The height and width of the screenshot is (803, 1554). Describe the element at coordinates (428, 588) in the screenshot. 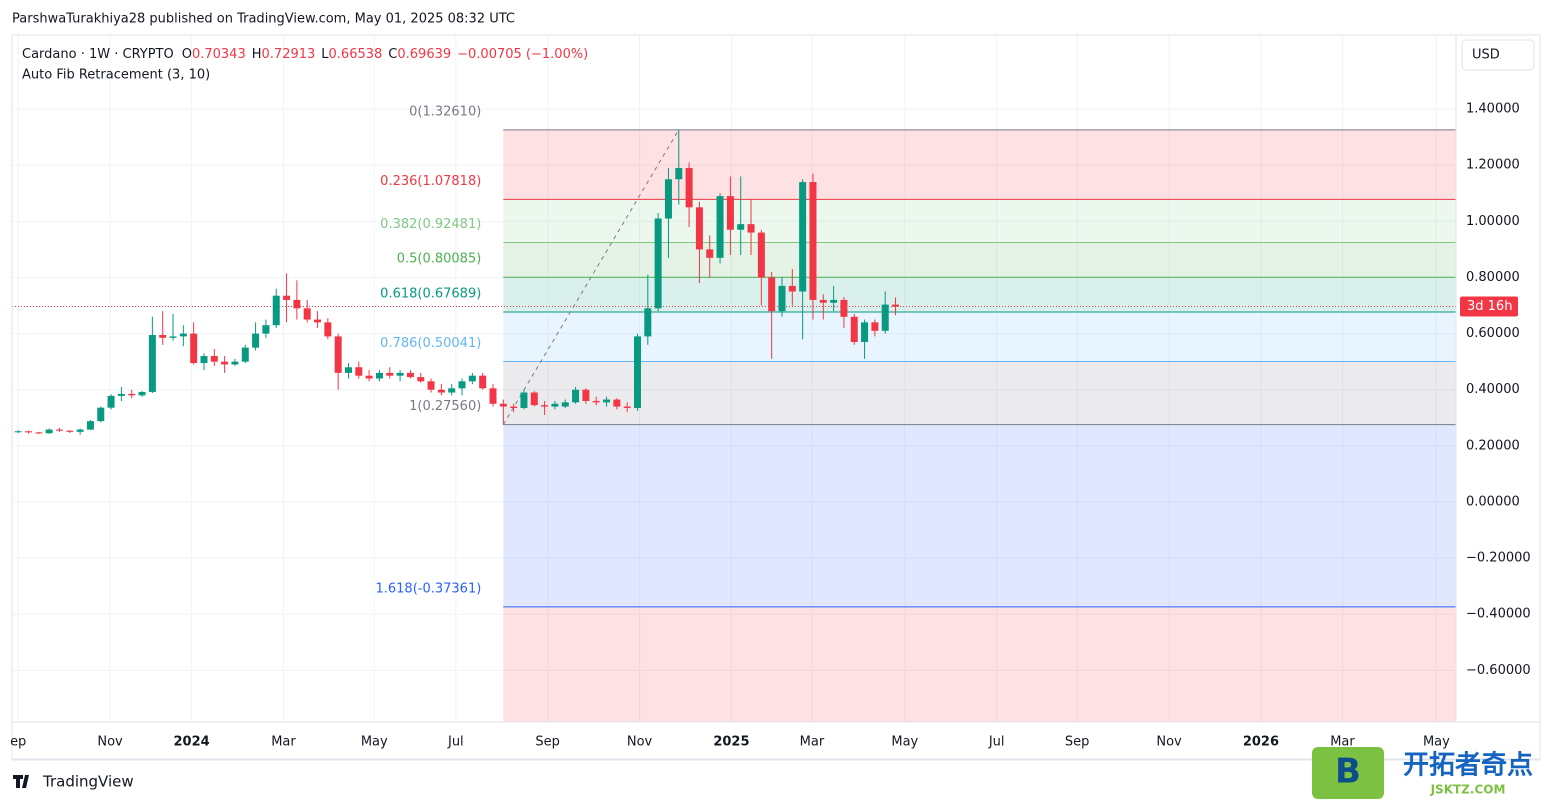

I see `fib-label: 1.618(-0.37361)` at that location.